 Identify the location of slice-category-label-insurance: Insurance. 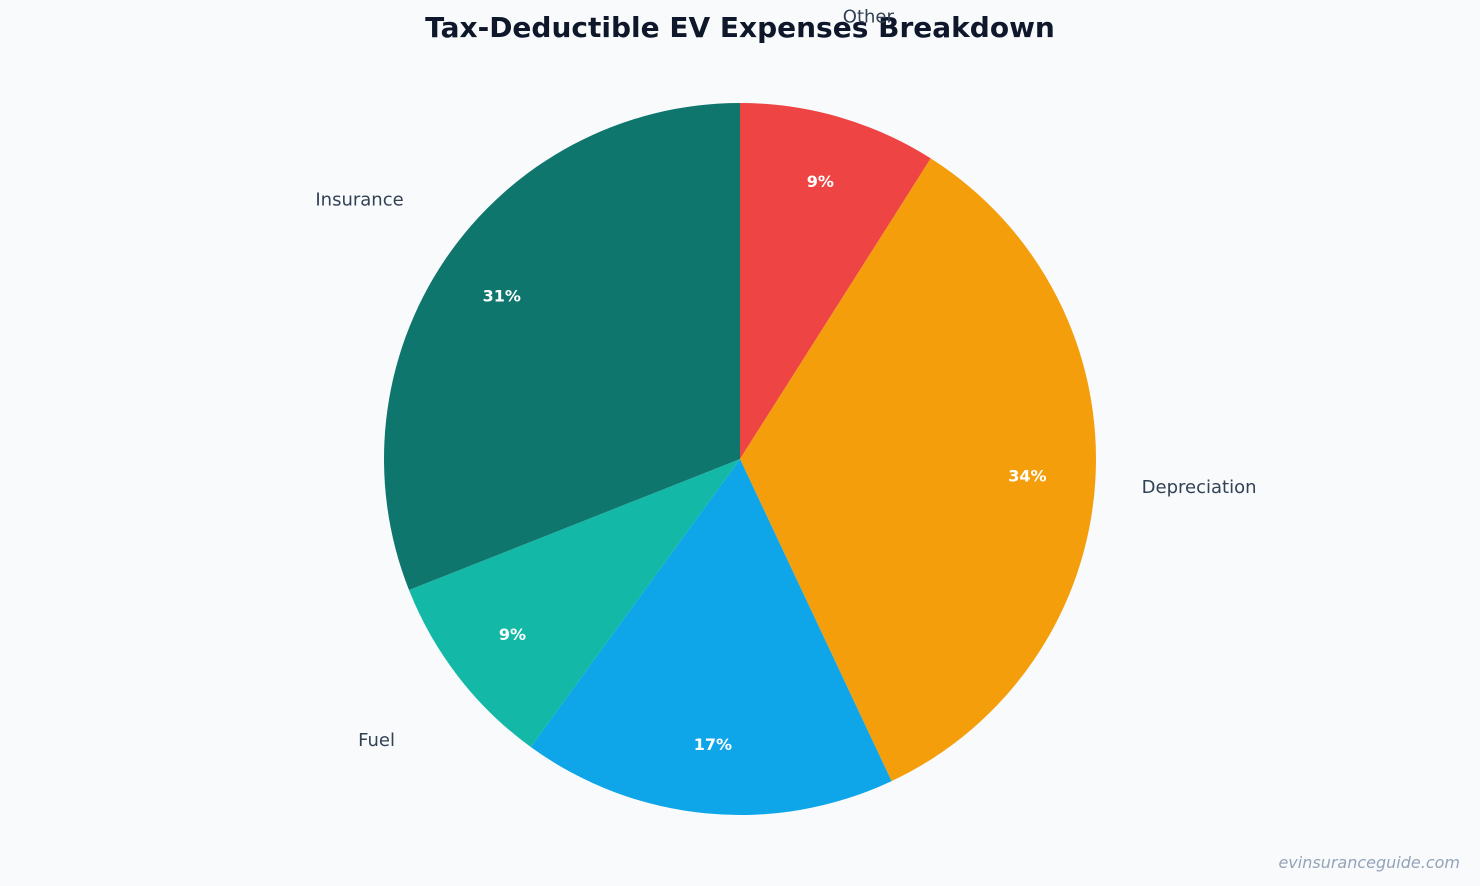
(359, 199).